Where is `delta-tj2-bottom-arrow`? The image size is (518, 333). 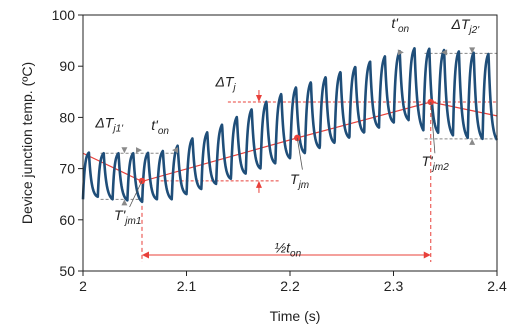 delta-tj2-bottom-arrow is located at coordinates (472, 141).